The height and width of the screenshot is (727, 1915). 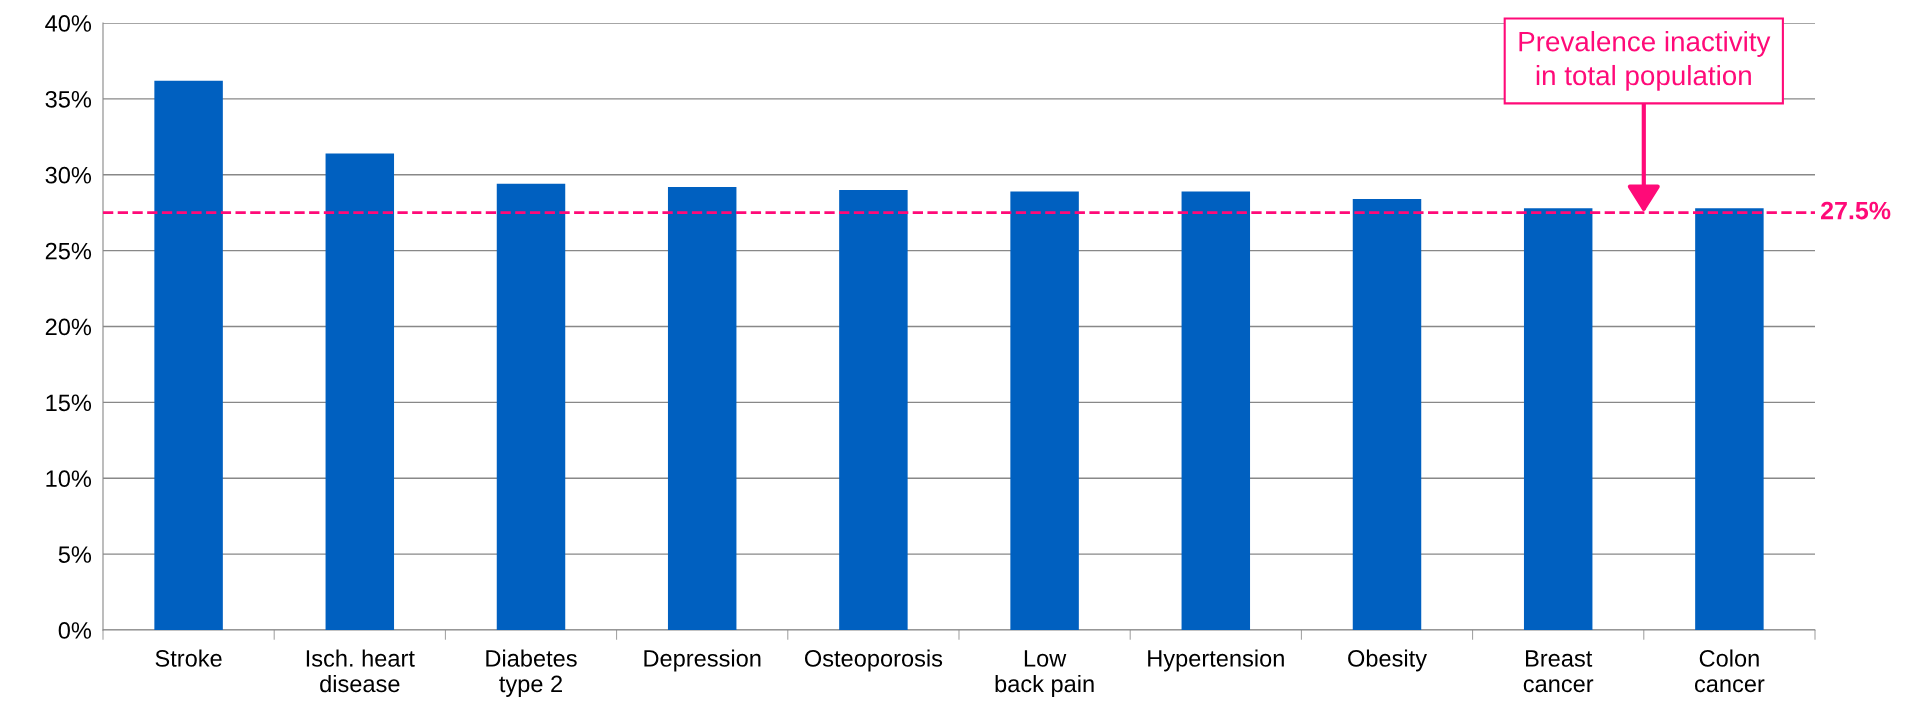 What do you see at coordinates (68, 99) in the screenshot?
I see `y-tick-label: 35%` at bounding box center [68, 99].